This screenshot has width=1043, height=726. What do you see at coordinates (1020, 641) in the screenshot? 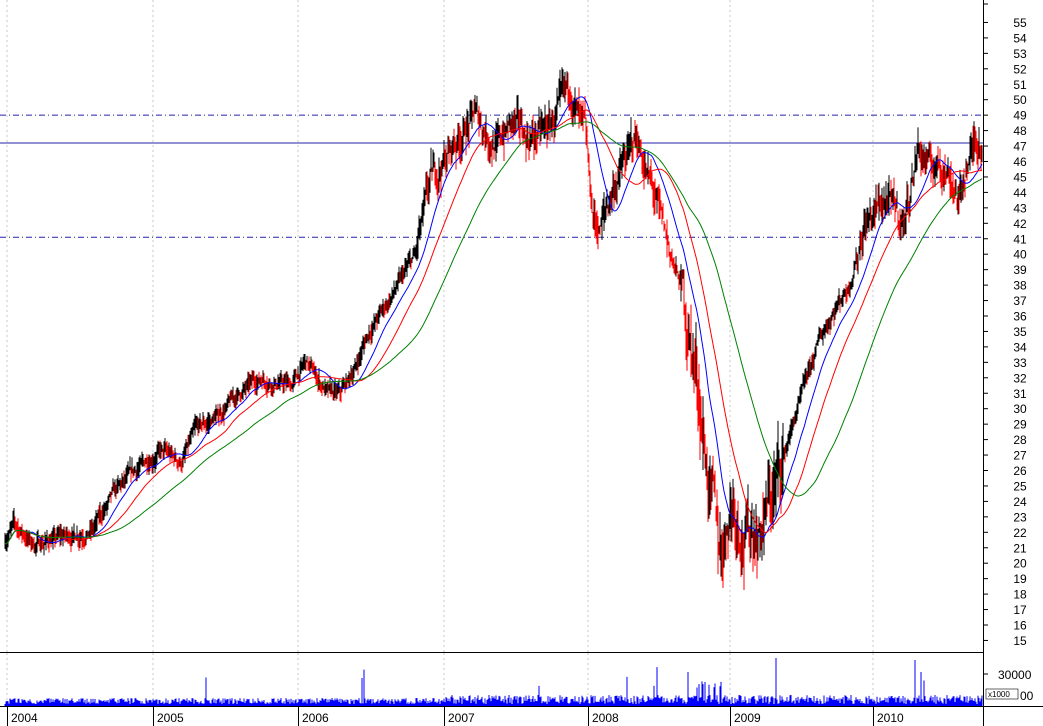
I see `y-tick-label: 15` at bounding box center [1020, 641].